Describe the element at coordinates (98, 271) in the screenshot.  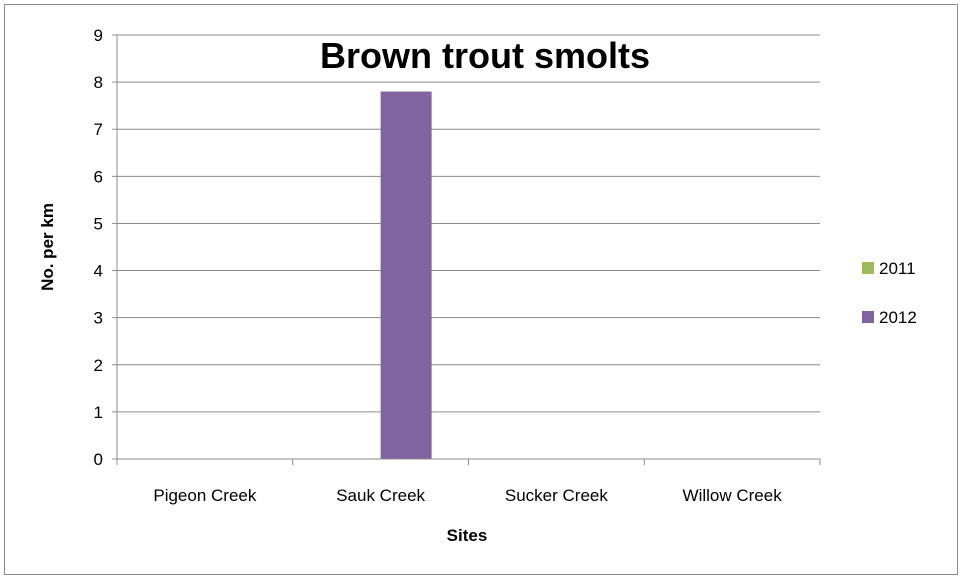
I see `y-tick-label: 4` at that location.